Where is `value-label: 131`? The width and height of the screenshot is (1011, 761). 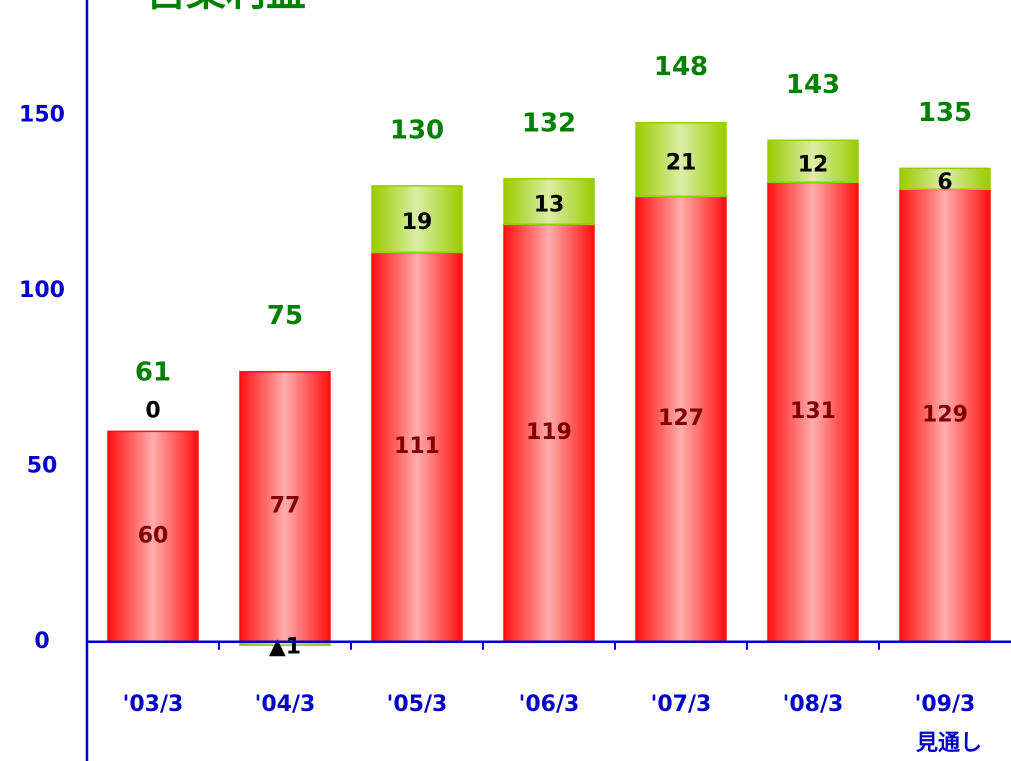 value-label: 131 is located at coordinates (813, 411).